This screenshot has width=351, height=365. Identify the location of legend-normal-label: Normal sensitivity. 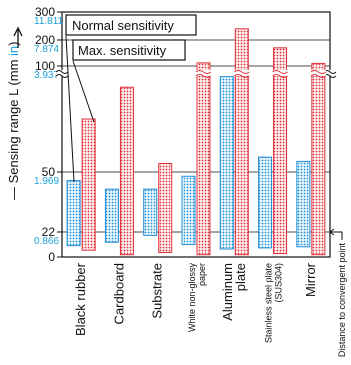
(123, 25).